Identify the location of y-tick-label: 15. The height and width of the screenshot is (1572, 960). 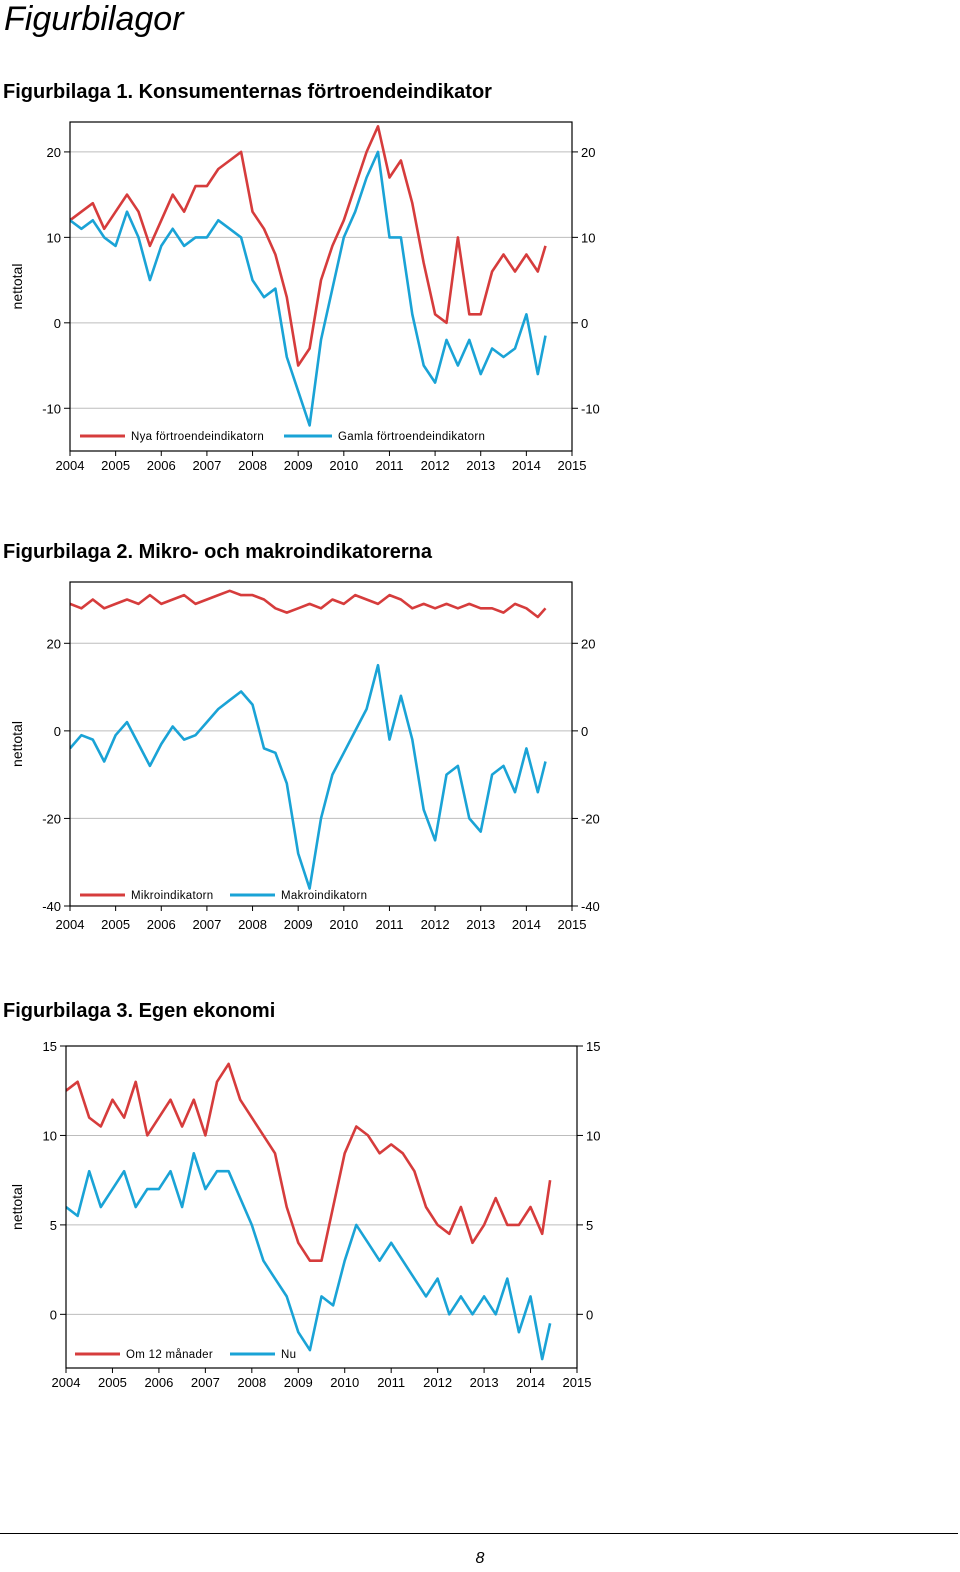
(50, 1046).